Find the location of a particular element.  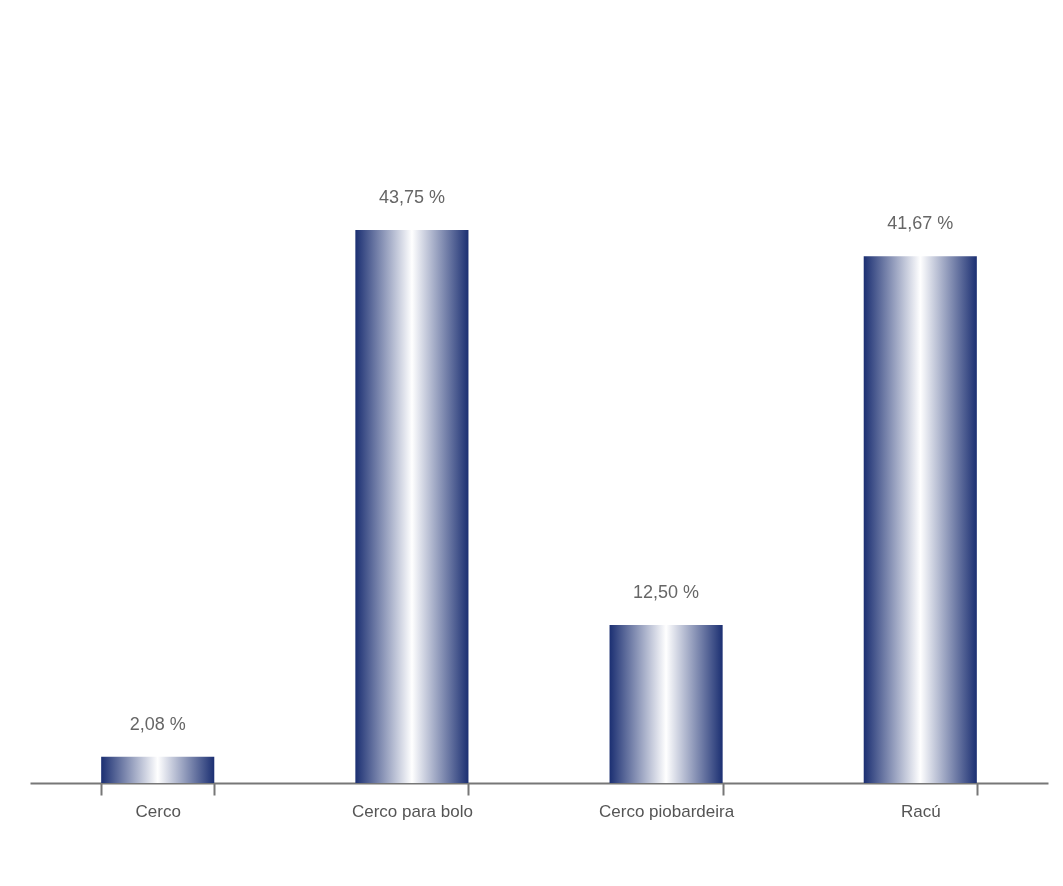

x-tick-label: Racú is located at coordinates (920, 811).